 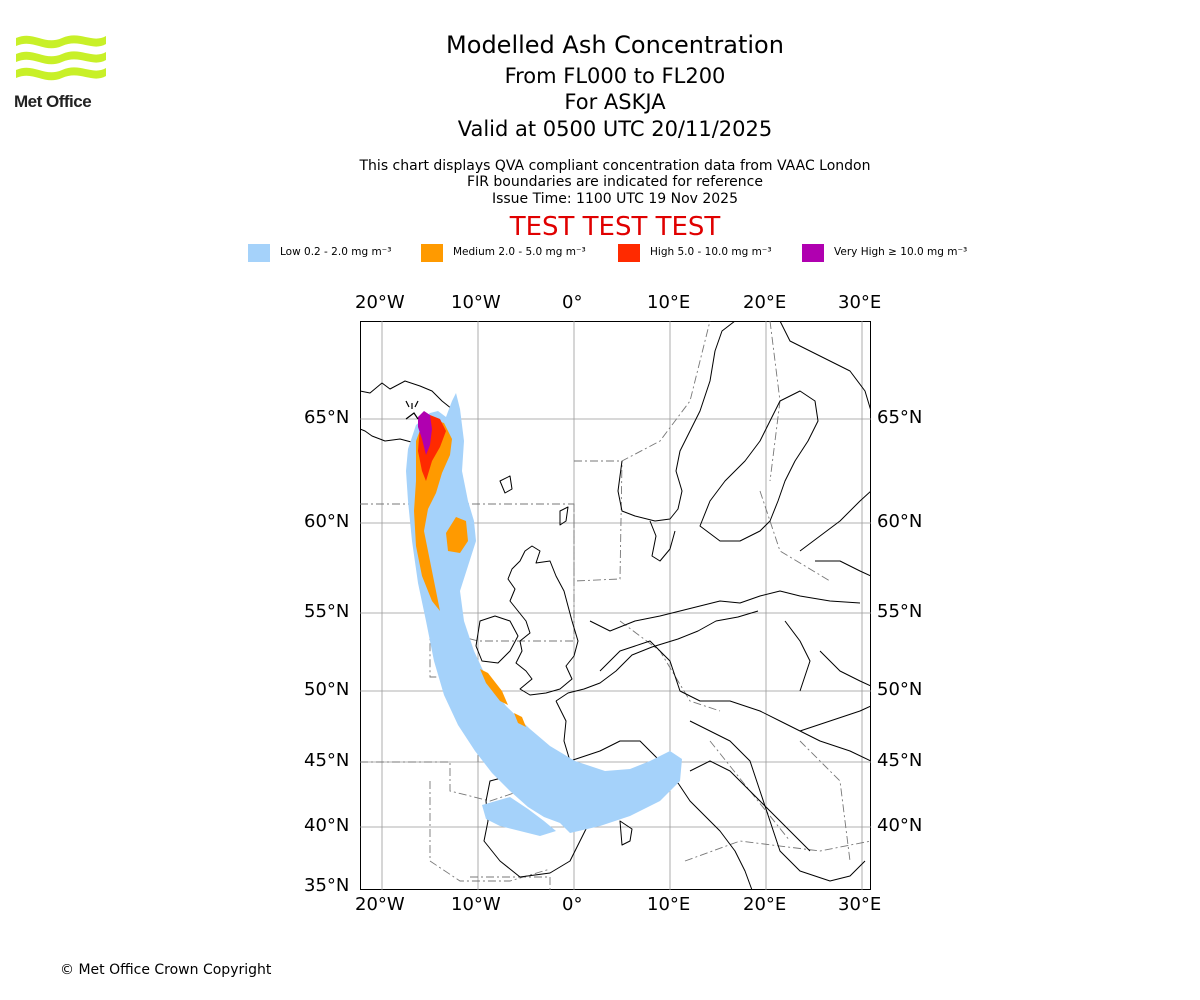 What do you see at coordinates (572, 904) in the screenshot?
I see `lon-tick-bottom: 0°` at bounding box center [572, 904].